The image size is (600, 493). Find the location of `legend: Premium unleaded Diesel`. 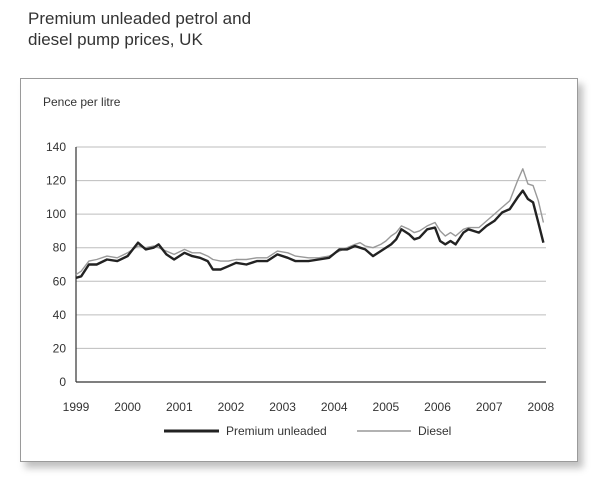

legend: Premium unleaded Diesel is located at coordinates (307, 431).